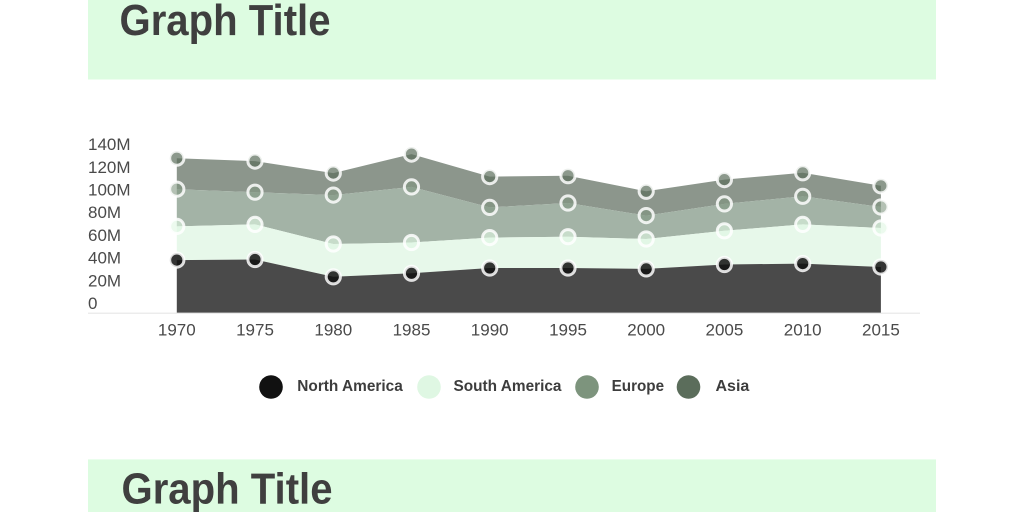 Image resolution: width=1024 pixels, height=512 pixels. What do you see at coordinates (646, 330) in the screenshot?
I see `svg-text: 2000` at bounding box center [646, 330].